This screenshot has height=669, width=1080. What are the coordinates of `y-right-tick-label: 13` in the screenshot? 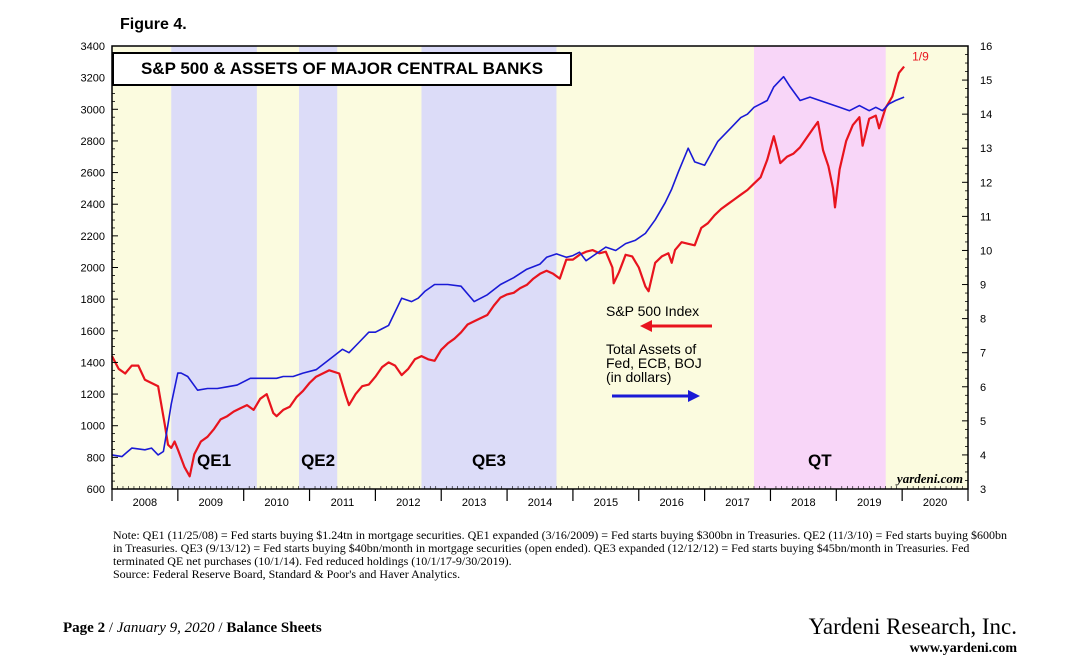 It's located at (986, 149).